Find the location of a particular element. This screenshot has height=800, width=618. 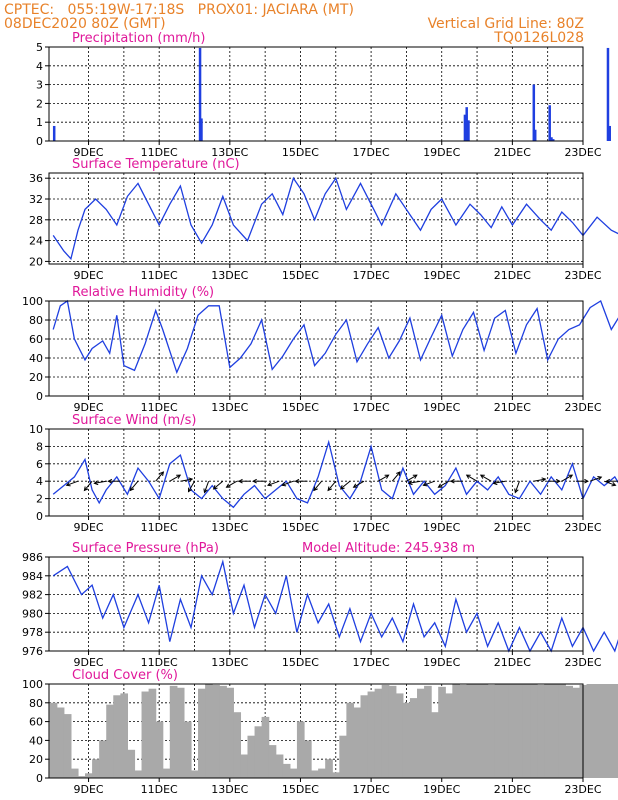

precipitation-frame is located at coordinates (316, 94).